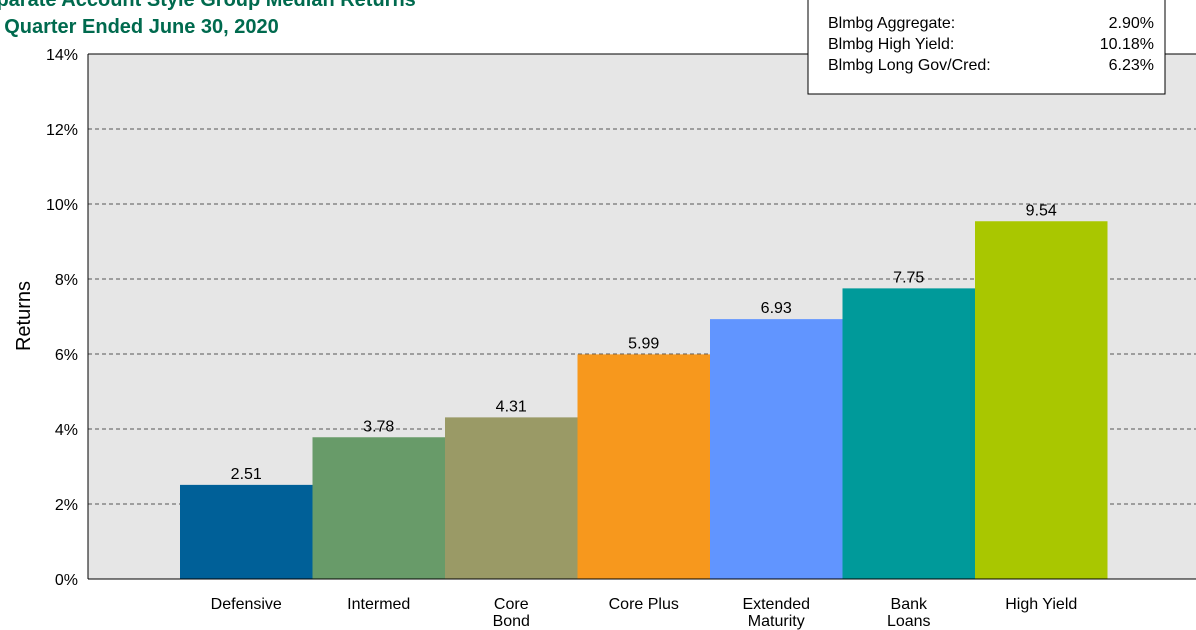 Image resolution: width=1196 pixels, height=630 pixels. Describe the element at coordinates (62, 318) in the screenshot. I see `y-tick-labels: 0% 2% 4% 6% 8% 10% 12% 14%` at that location.